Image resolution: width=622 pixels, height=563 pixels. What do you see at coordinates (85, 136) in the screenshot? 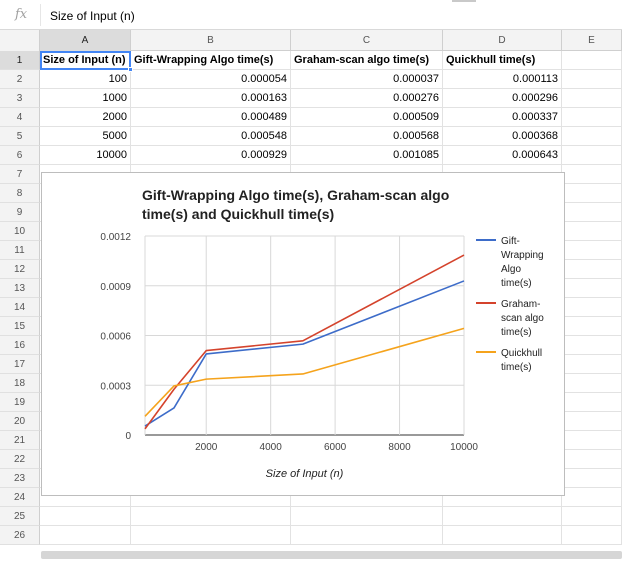
I see `cell-a5: 5000` at bounding box center [85, 136].